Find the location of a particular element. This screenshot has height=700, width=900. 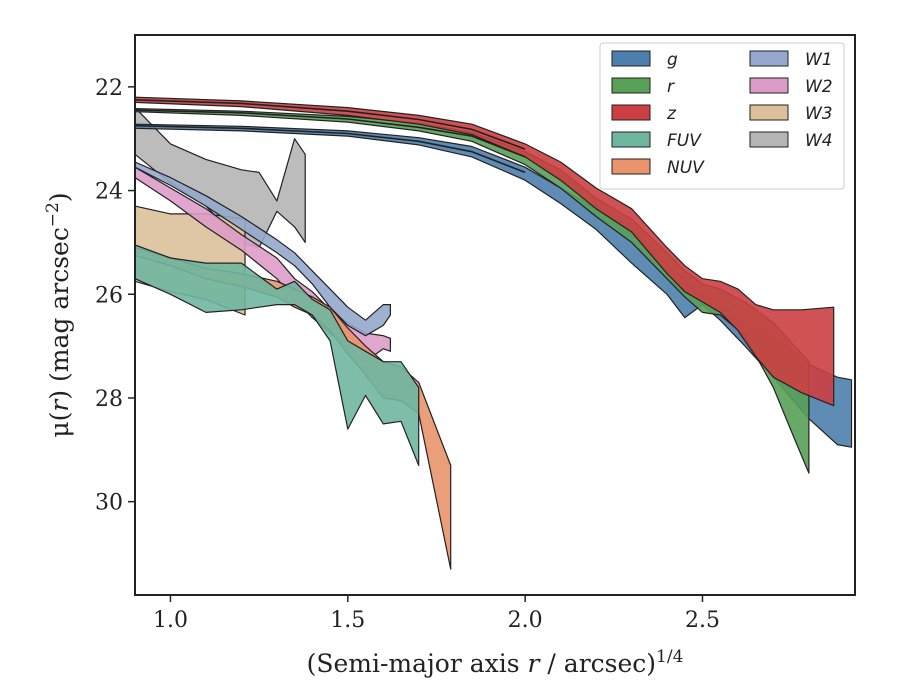

x-tick-label: 1.5 is located at coordinates (347, 620).